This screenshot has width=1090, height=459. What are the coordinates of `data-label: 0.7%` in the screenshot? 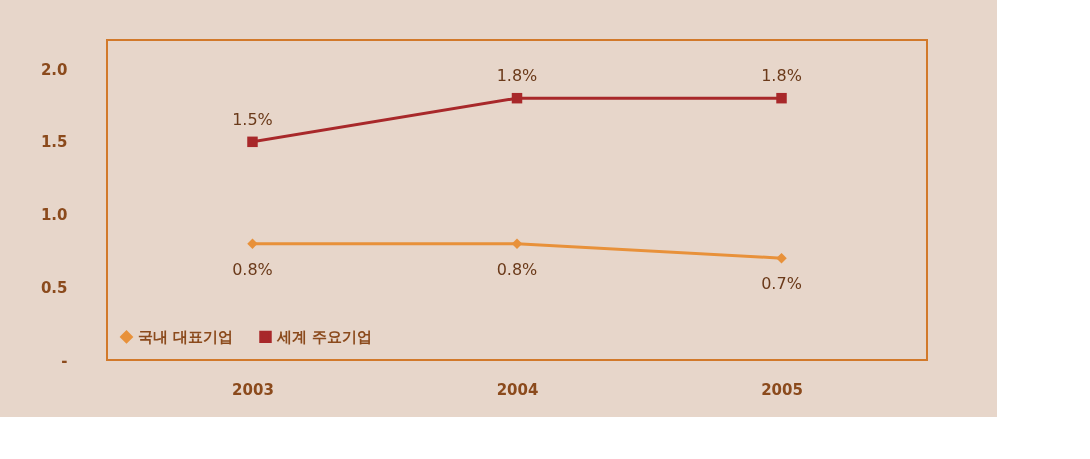 It's located at (781, 284).